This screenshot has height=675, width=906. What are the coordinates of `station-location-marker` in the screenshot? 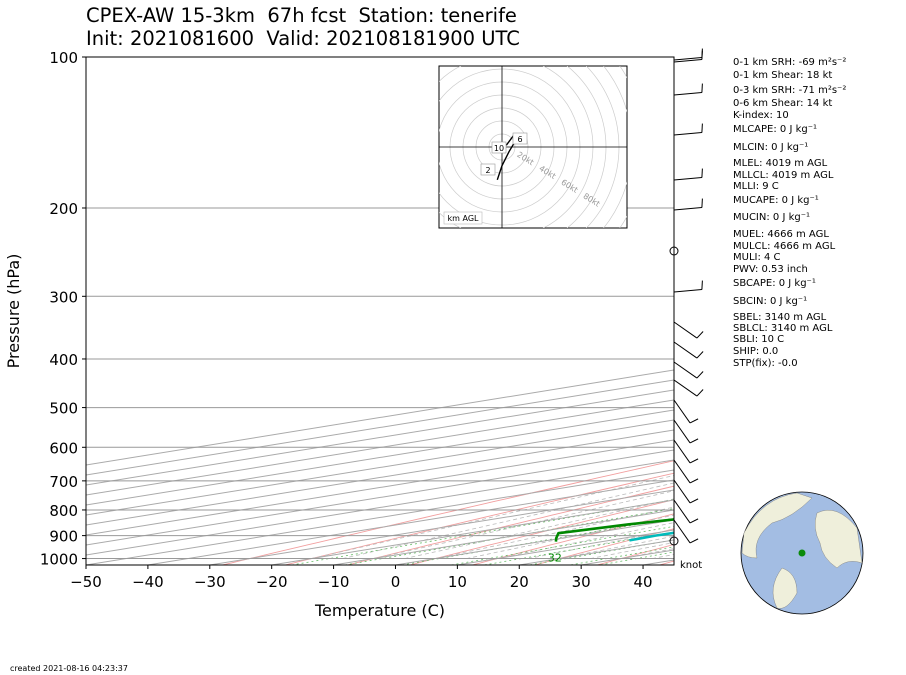 It's located at (802, 553).